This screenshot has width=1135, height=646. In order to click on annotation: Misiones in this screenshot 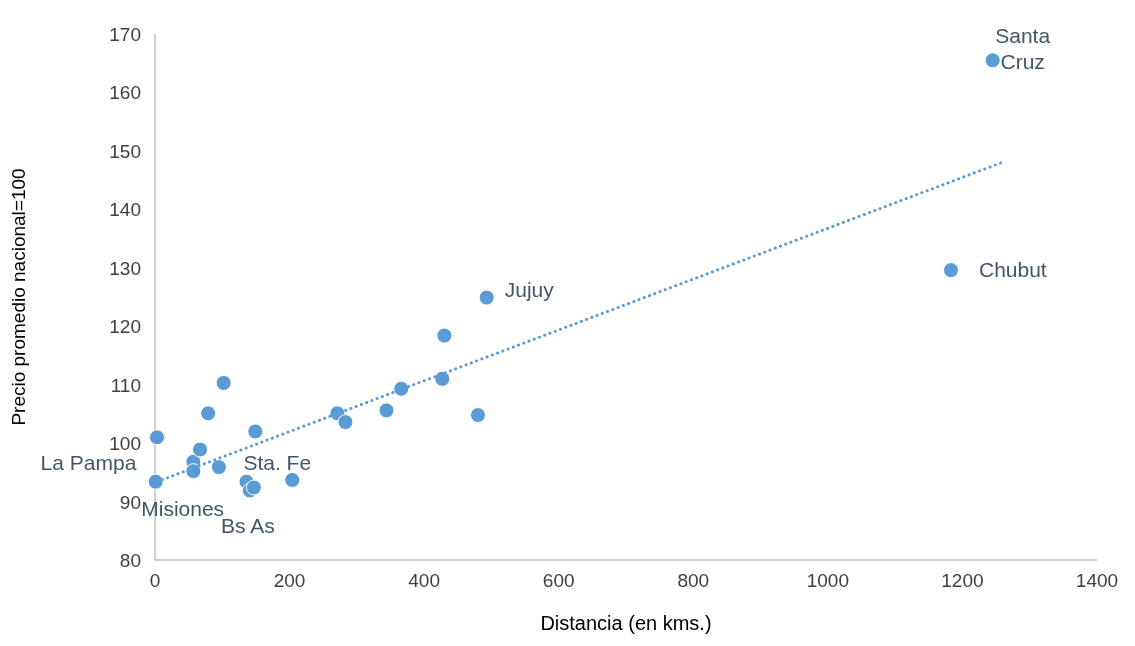, I will do `click(183, 508)`.